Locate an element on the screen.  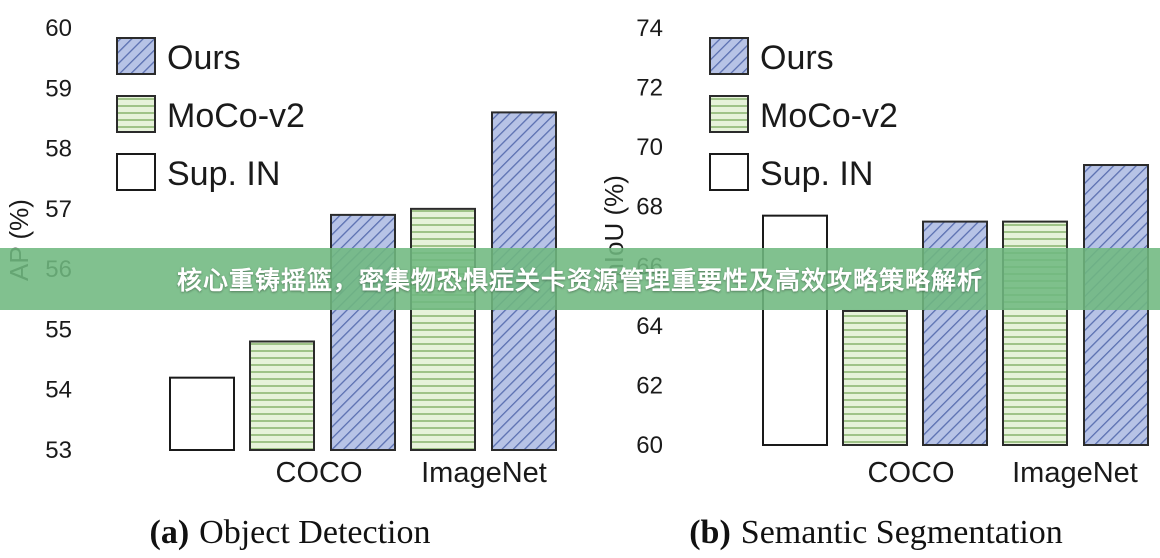
caption-letter: (b) is located at coordinates (710, 532).